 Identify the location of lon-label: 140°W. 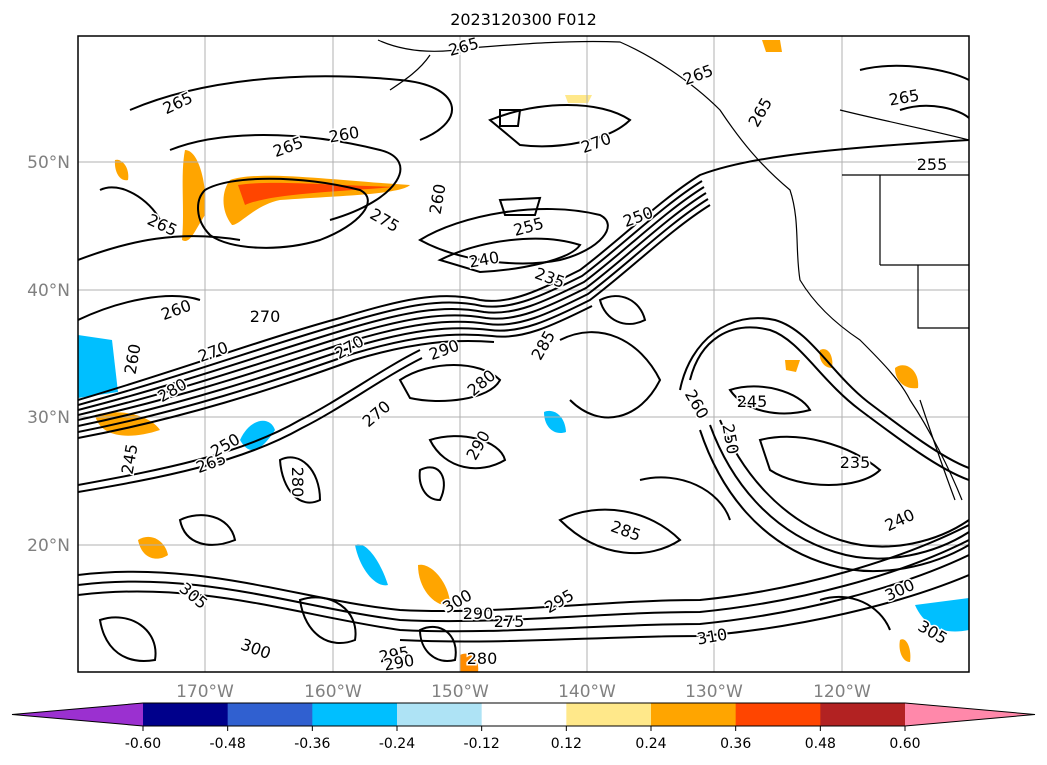
(587, 692).